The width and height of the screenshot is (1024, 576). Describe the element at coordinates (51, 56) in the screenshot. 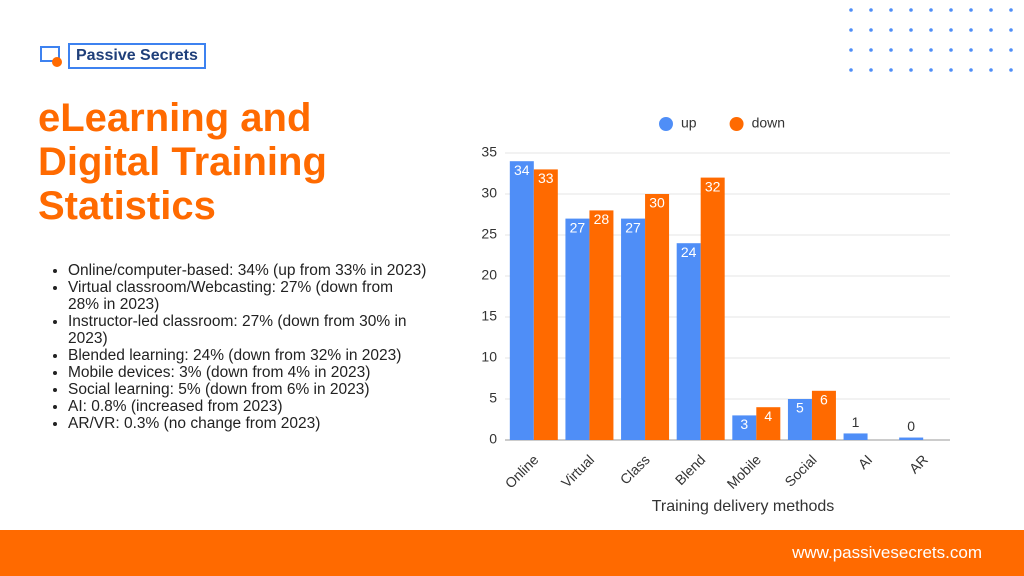

I see `logo-icon` at that location.